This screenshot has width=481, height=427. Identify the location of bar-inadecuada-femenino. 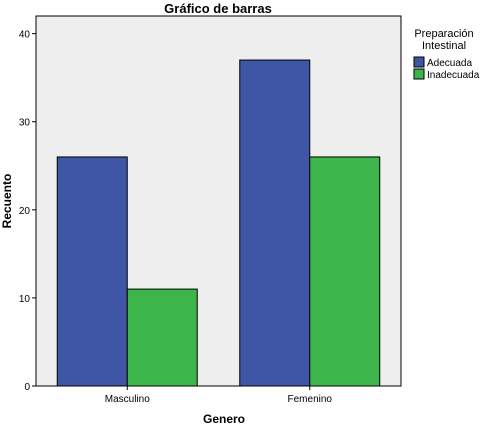
(345, 271).